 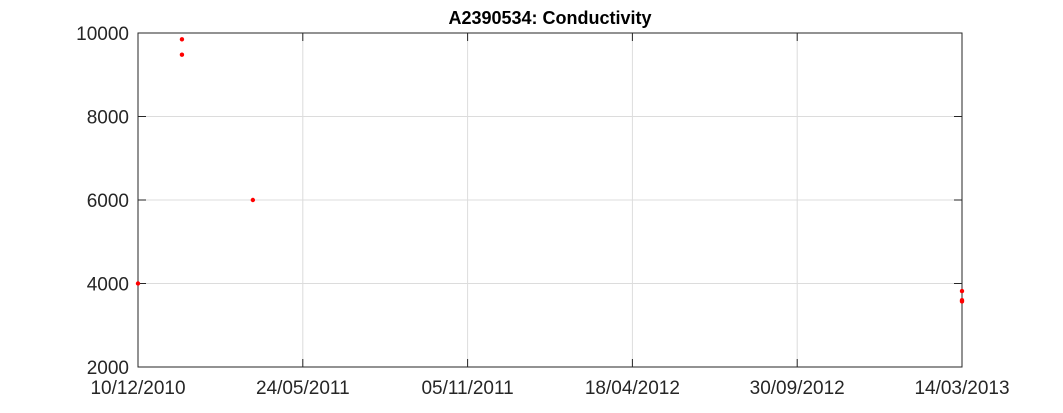 What do you see at coordinates (797, 388) in the screenshot?
I see `x-tick-label: 30/09/2012` at bounding box center [797, 388].